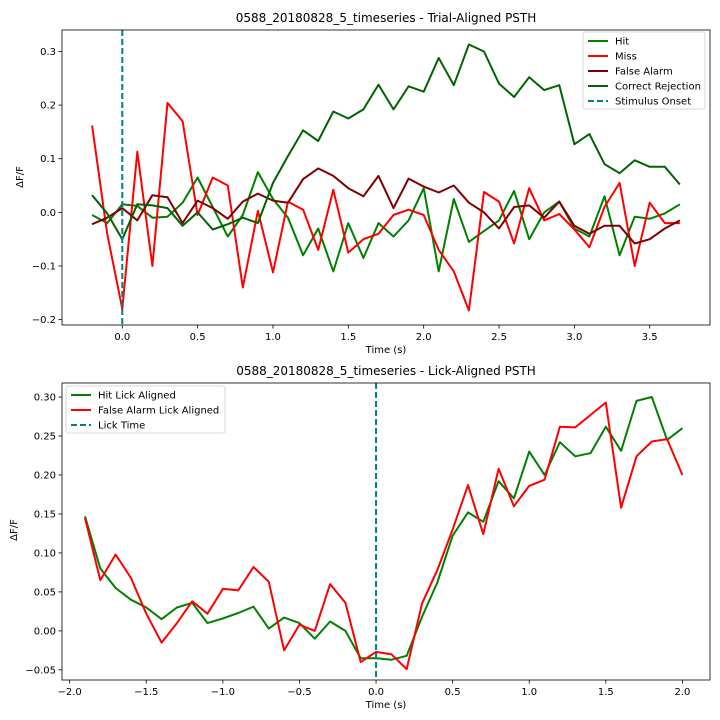  Describe the element at coordinates (48, 106) in the screenshot. I see `y-tick-label: 0.2` at that location.